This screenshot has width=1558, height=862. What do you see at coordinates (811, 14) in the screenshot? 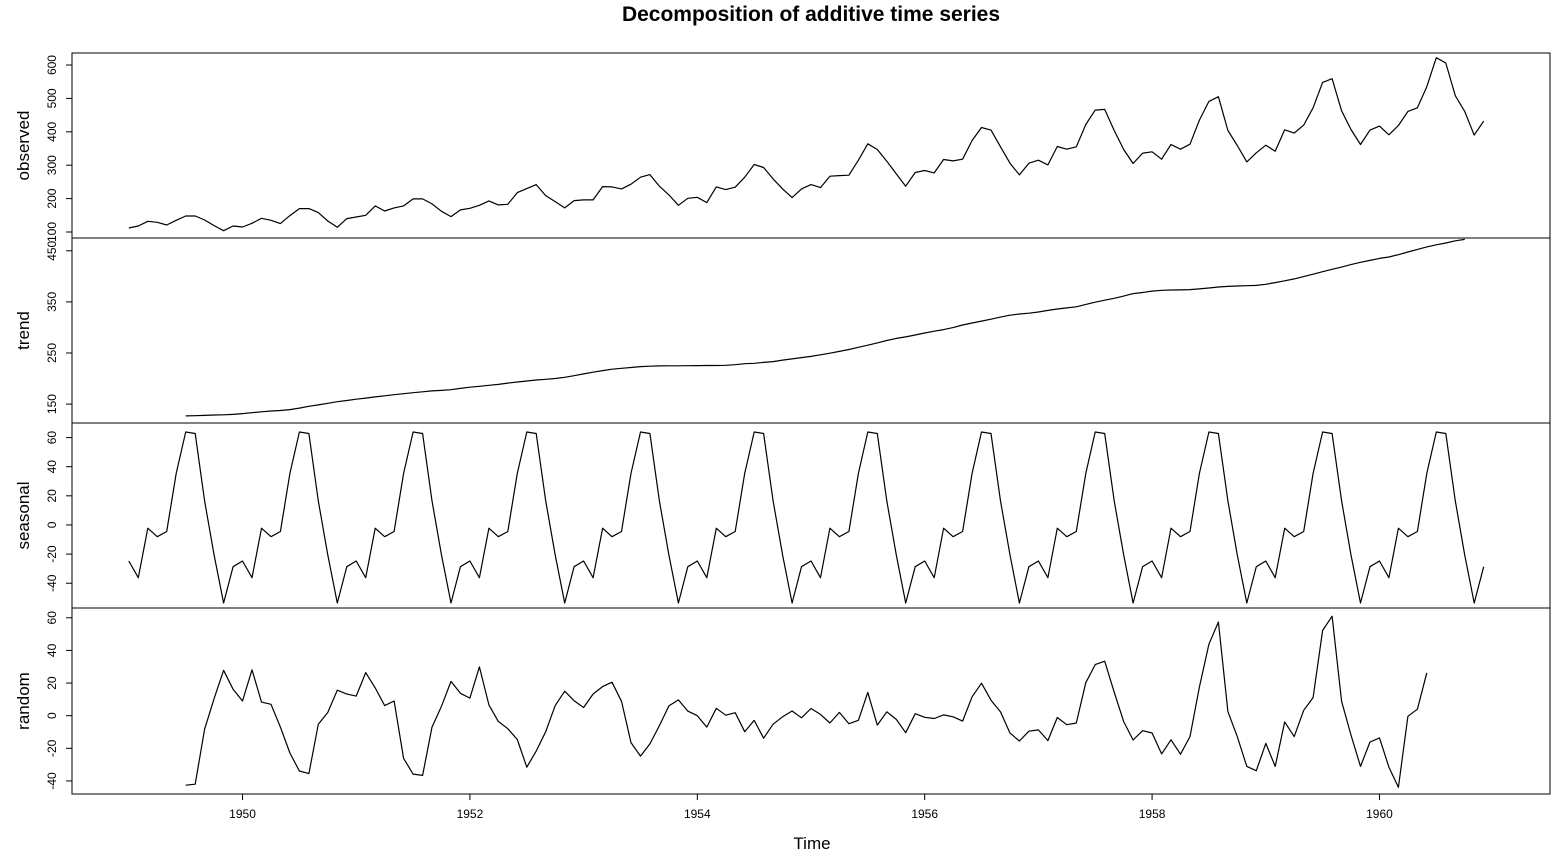
I see `chart-title: Decomposition of additive time series` at bounding box center [811, 14].